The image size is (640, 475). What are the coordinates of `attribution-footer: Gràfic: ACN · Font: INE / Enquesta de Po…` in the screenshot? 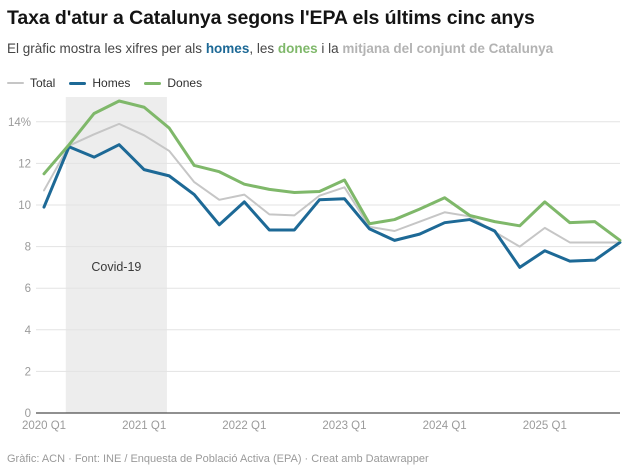 It's located at (218, 459).